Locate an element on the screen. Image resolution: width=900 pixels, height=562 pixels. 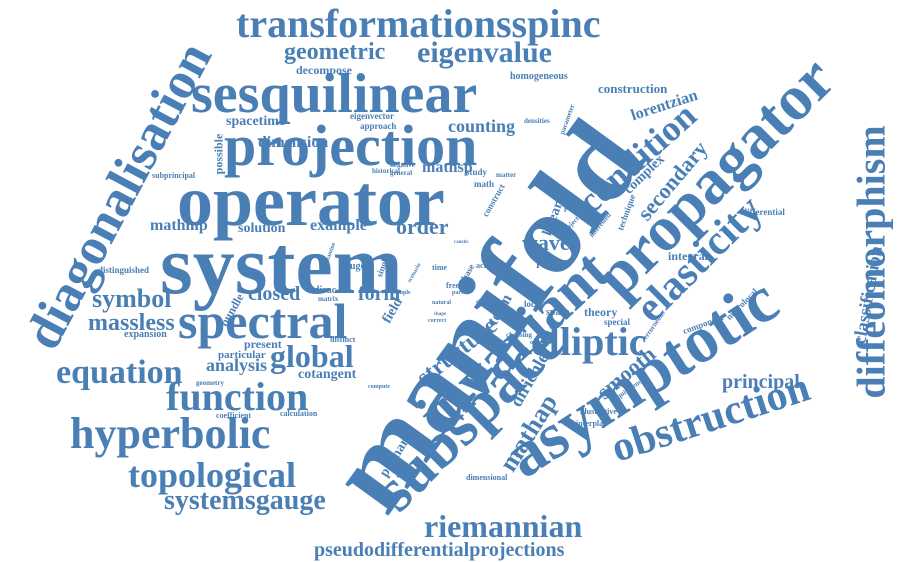
word-approach: approach is located at coordinates (378, 126).